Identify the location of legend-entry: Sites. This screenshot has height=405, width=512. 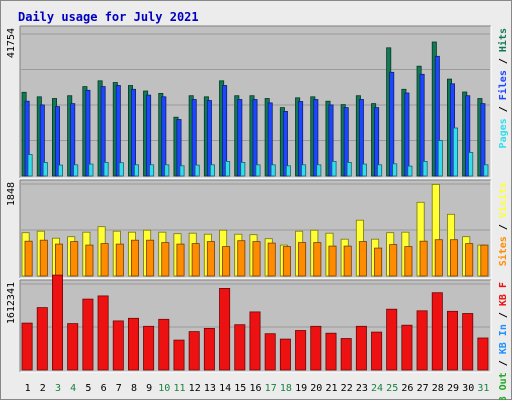
(503, 251).